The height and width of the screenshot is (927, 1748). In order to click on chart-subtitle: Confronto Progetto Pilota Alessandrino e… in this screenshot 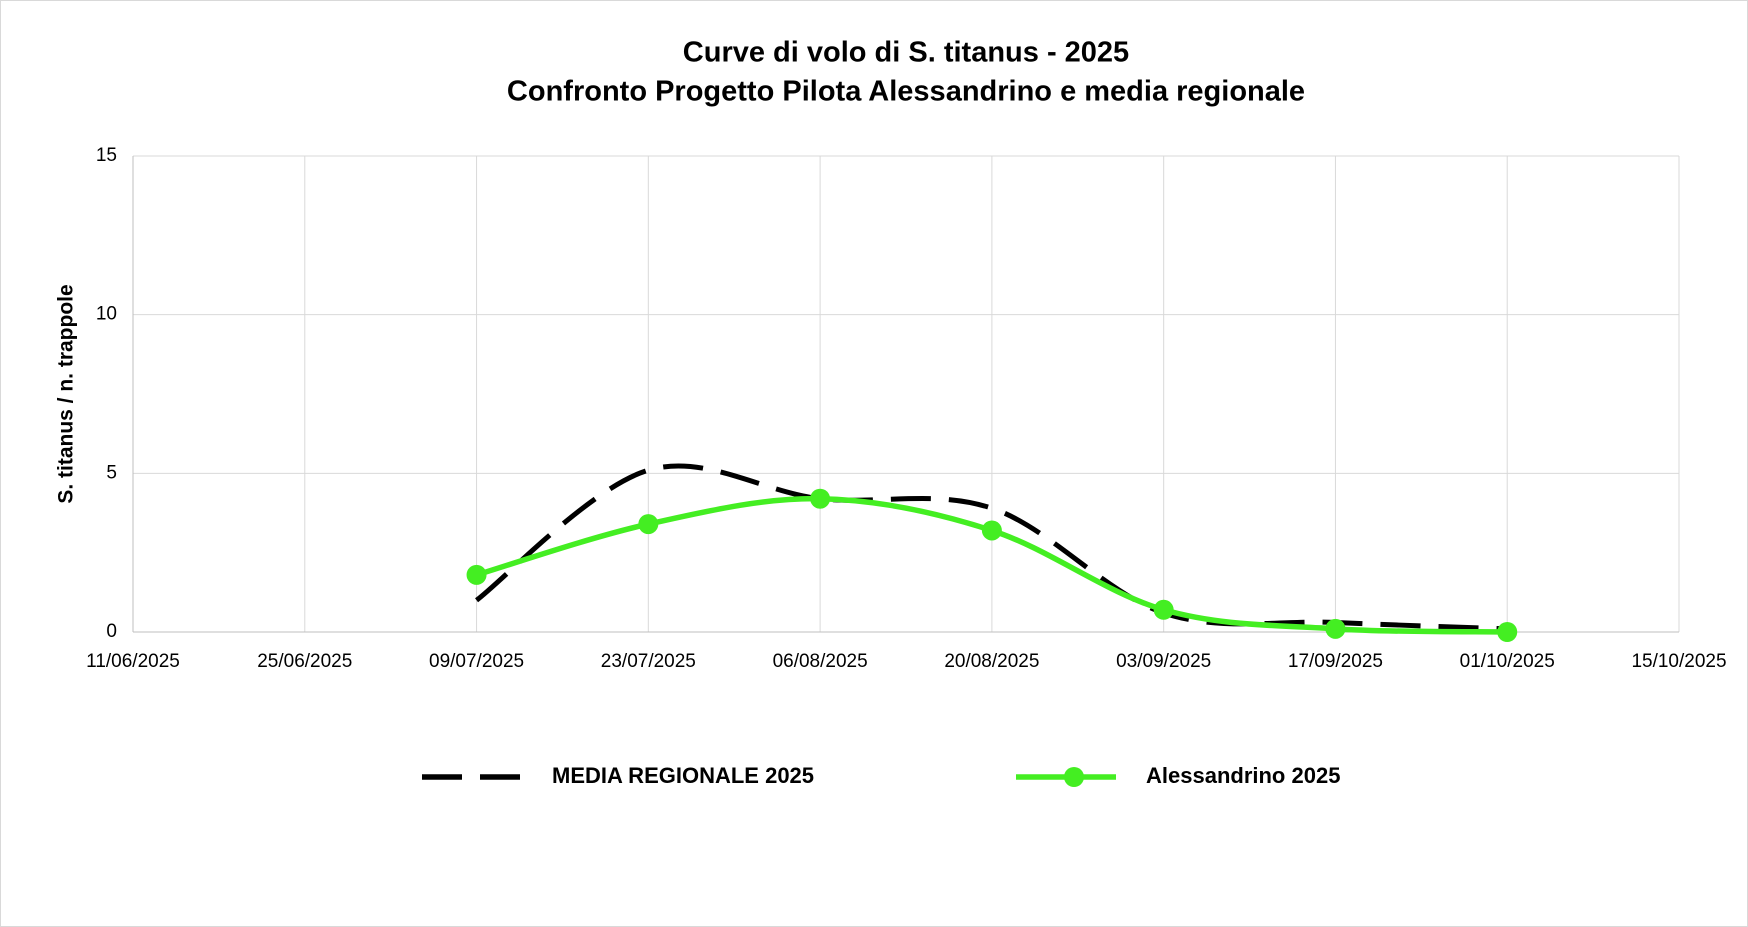, I will do `click(906, 92)`.